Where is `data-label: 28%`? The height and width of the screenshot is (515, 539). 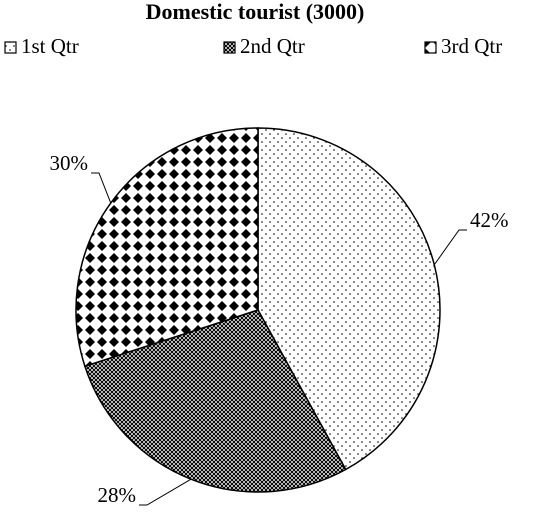 data-label: 28% is located at coordinates (117, 495).